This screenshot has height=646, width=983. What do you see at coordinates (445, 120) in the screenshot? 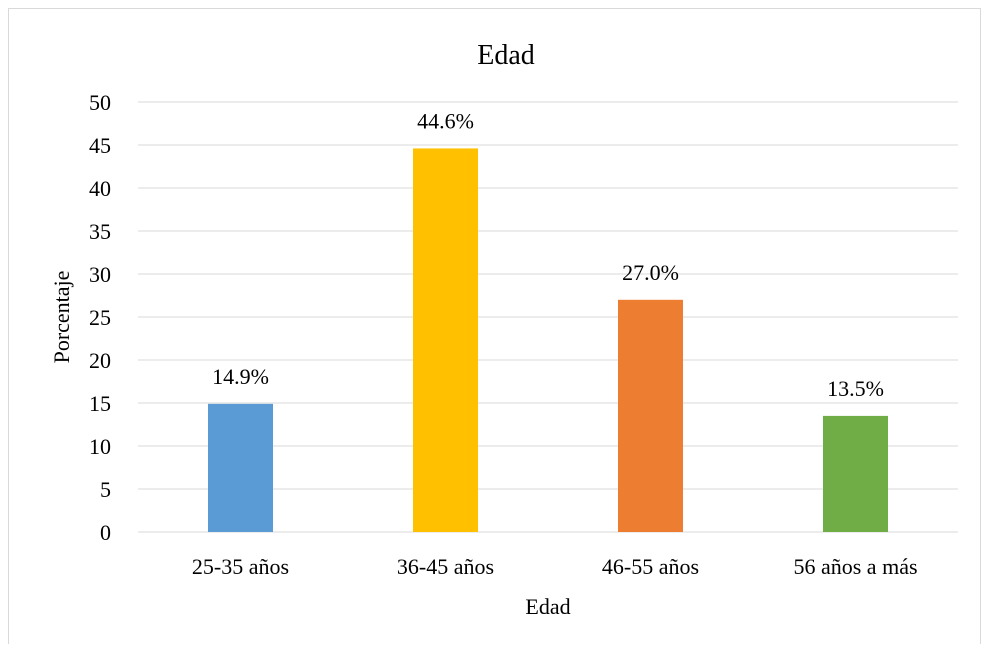
I see `data-label: 44.6%` at bounding box center [445, 120].